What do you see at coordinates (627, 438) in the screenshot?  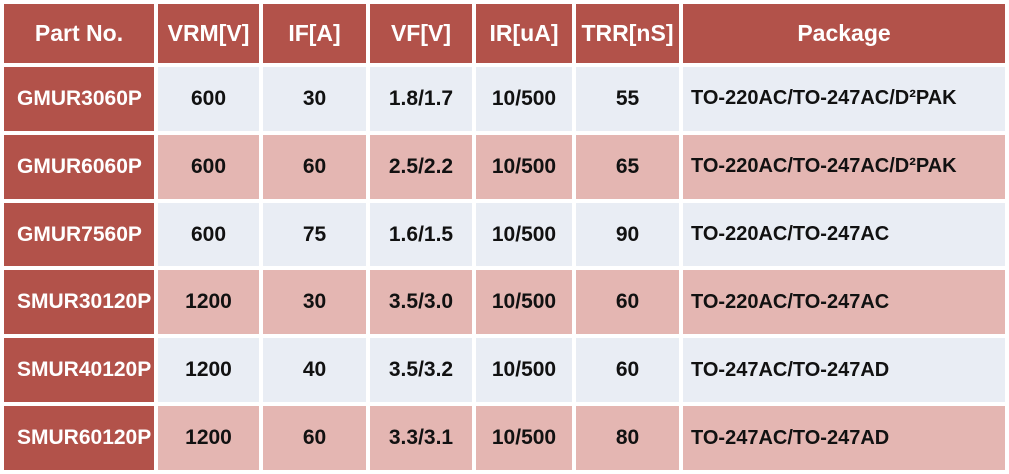 I see `trr-cell: 80` at bounding box center [627, 438].